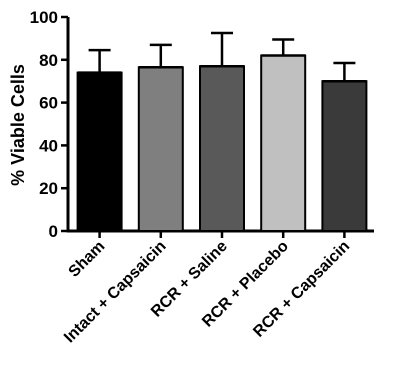  Describe the element at coordinates (48, 60) in the screenshot. I see `y-tick-label: 80` at that location.